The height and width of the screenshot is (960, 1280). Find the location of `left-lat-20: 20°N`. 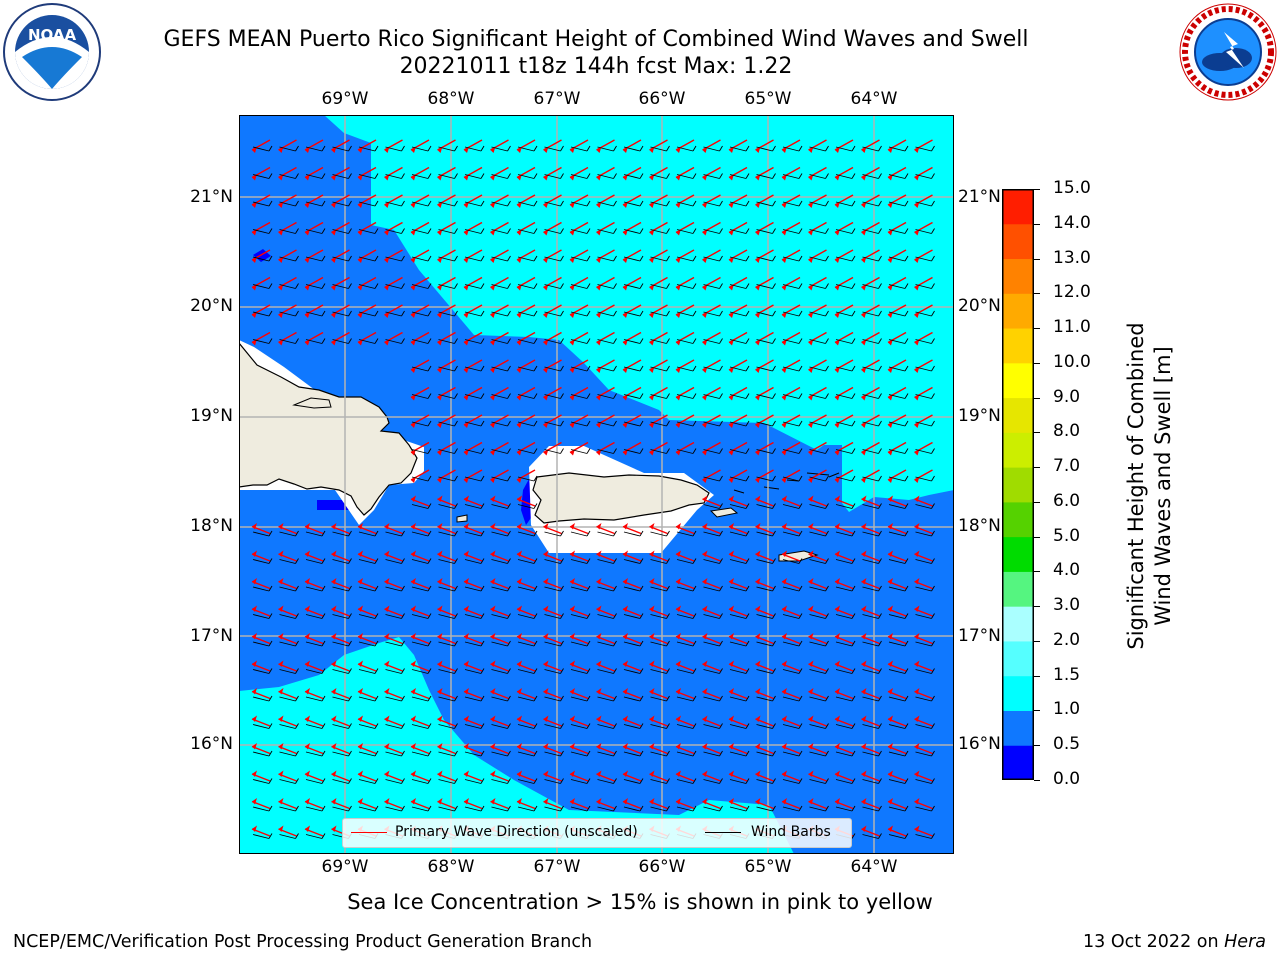

left-lat-20: 20°N is located at coordinates (211, 306).